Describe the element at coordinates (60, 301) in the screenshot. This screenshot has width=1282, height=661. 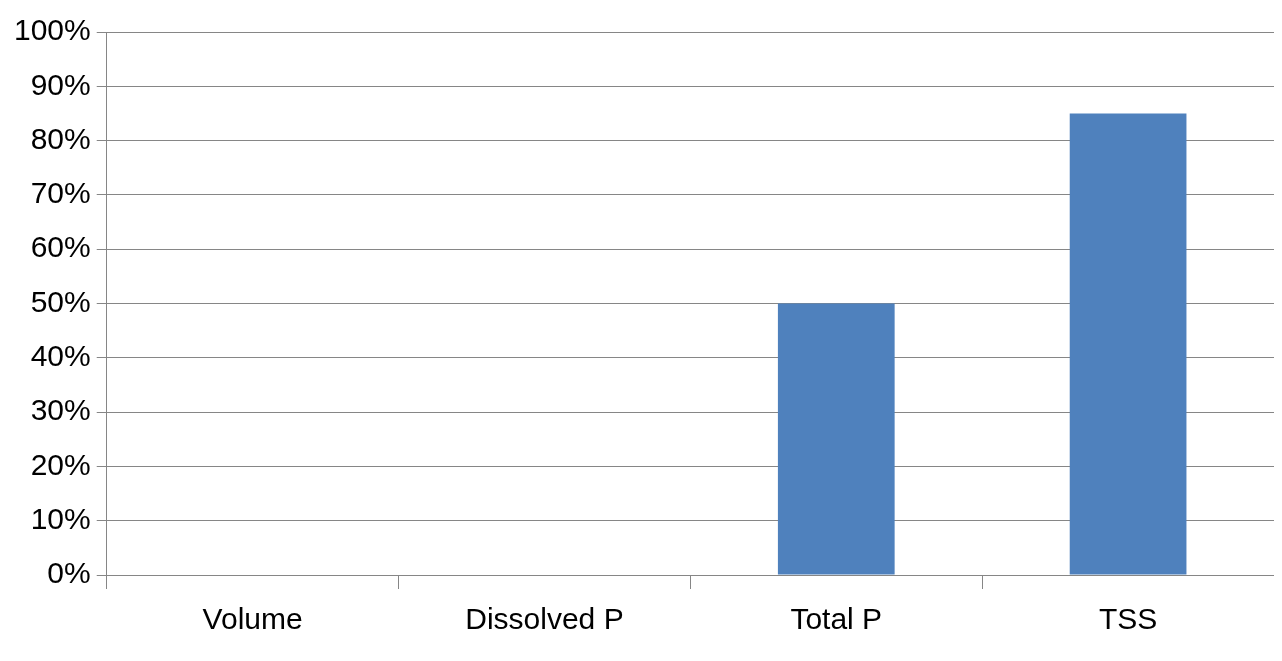
I see `y-tick-label: 50%` at that location.